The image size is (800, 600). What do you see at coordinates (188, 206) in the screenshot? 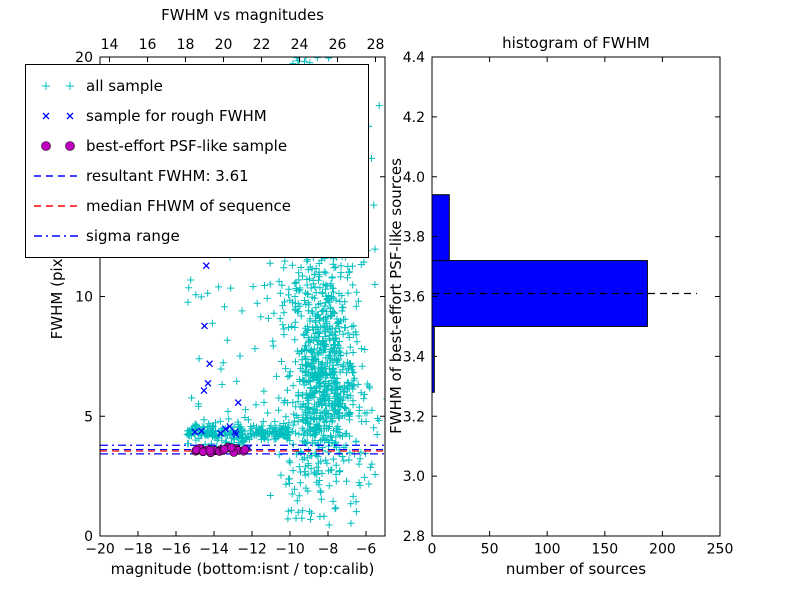
I see `legend-label: median FHWM of sequence` at bounding box center [188, 206].